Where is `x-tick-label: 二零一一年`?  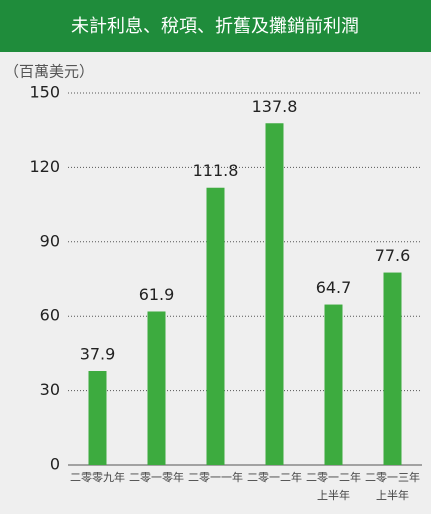 x-tick-label: 二零一一年 is located at coordinates (215, 477).